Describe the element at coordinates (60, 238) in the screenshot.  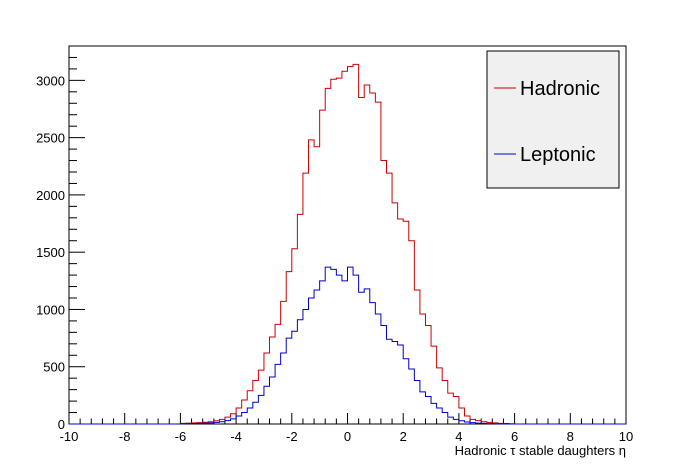
I see `y-axis: 0 500 1000 1500 2000 2500 3000` at that location.